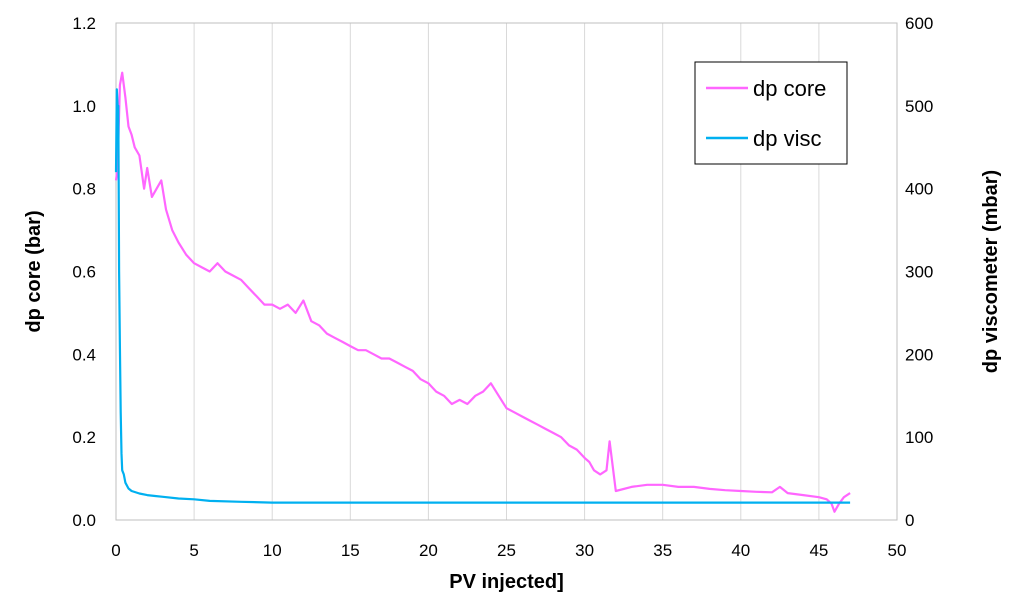 The width and height of the screenshot is (1023, 612). What do you see at coordinates (919, 354) in the screenshot?
I see `y2-tick-label: 200` at bounding box center [919, 354].